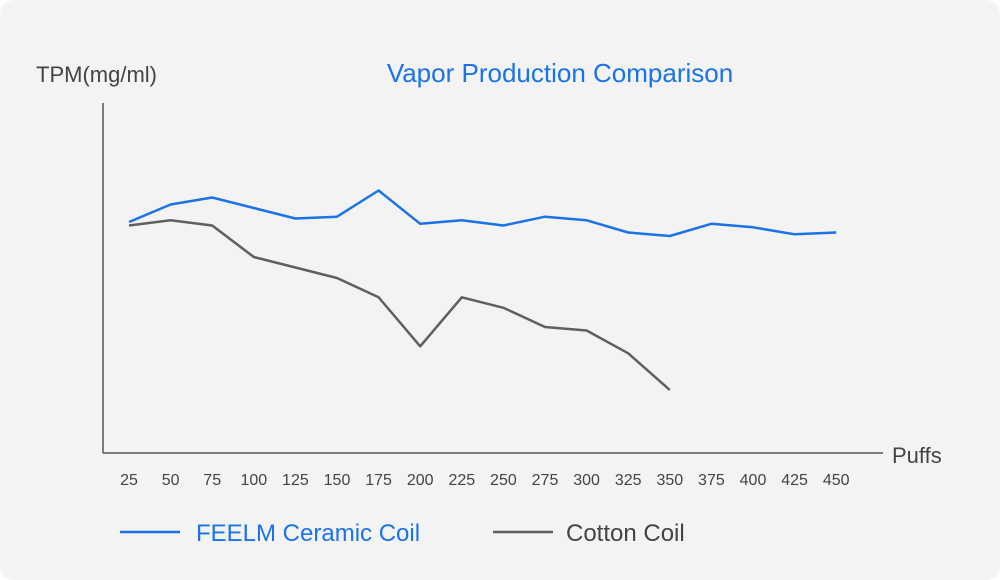 The image size is (1000, 580). Describe the element at coordinates (295, 480) in the screenshot. I see `x-tick-label: 125` at that location.